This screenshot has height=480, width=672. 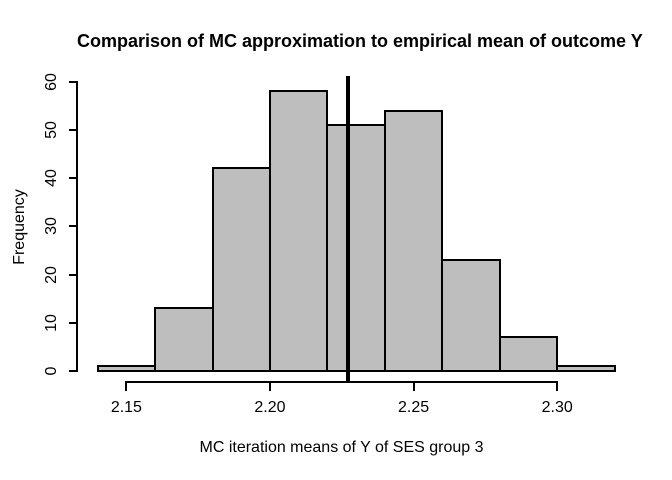 What do you see at coordinates (270, 407) in the screenshot?
I see `x-tick-label: 2.20` at bounding box center [270, 407].